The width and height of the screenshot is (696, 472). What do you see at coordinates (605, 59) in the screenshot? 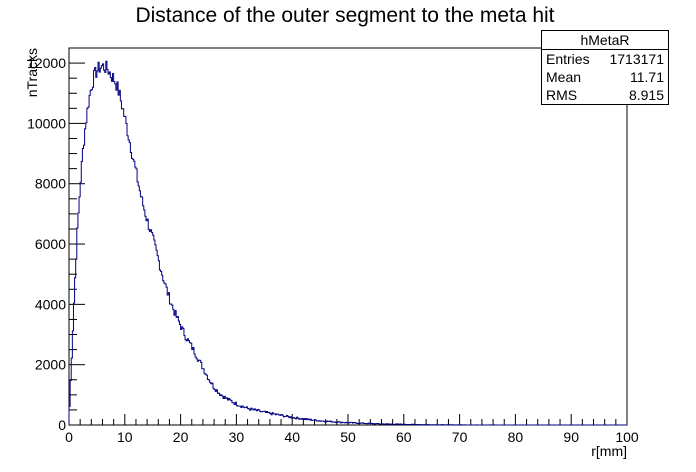
I see `stats-row-entries: Entries 1713171` at bounding box center [605, 59].